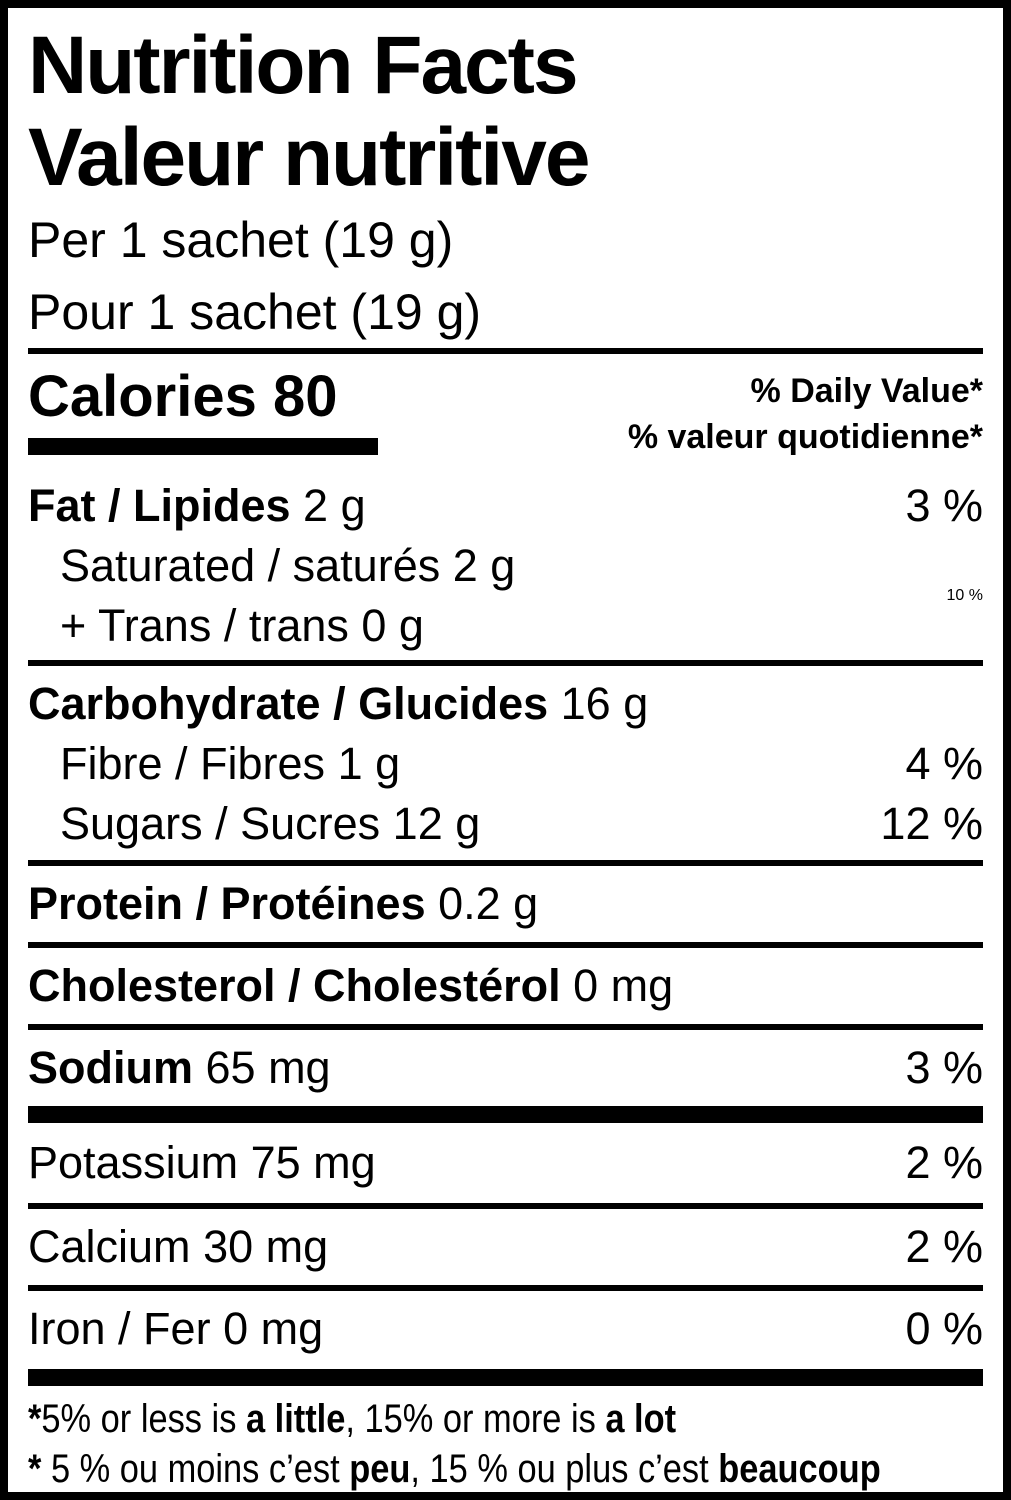  What do you see at coordinates (142, 396) in the screenshot?
I see `calories-label: Calories` at bounding box center [142, 396].